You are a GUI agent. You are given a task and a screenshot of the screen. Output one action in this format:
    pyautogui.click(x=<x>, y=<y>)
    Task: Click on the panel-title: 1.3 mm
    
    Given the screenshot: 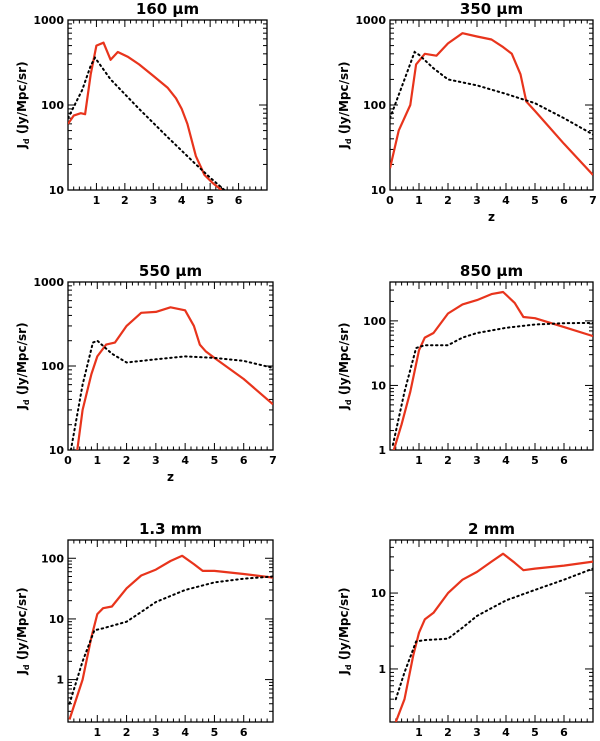 What is the action you would take?
    pyautogui.click(x=170, y=529)
    